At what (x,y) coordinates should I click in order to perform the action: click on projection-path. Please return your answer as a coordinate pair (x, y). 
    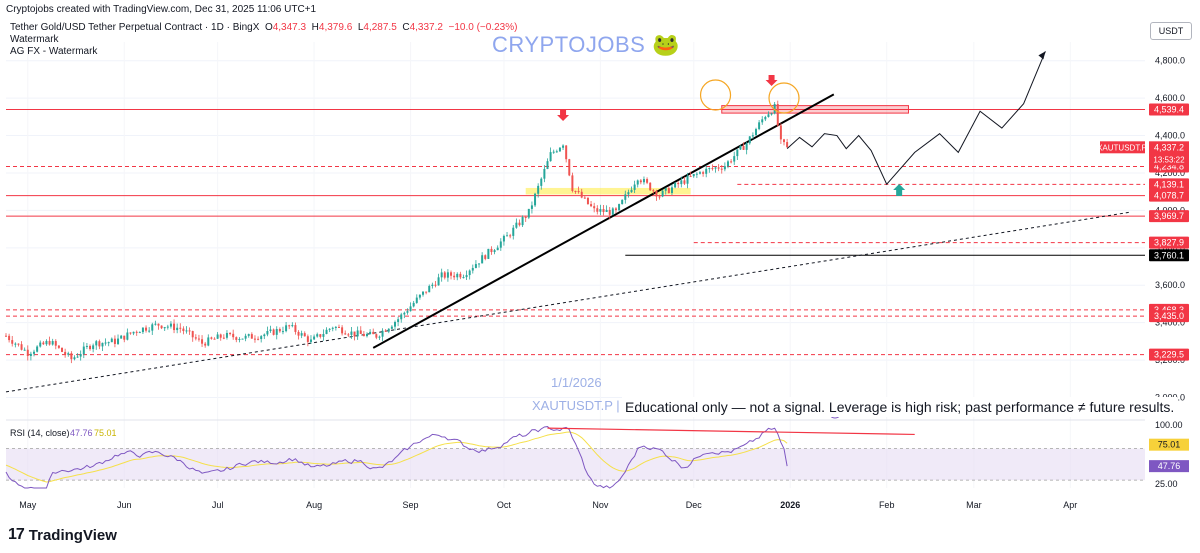
    Looking at the image, I should click on (916, 118).